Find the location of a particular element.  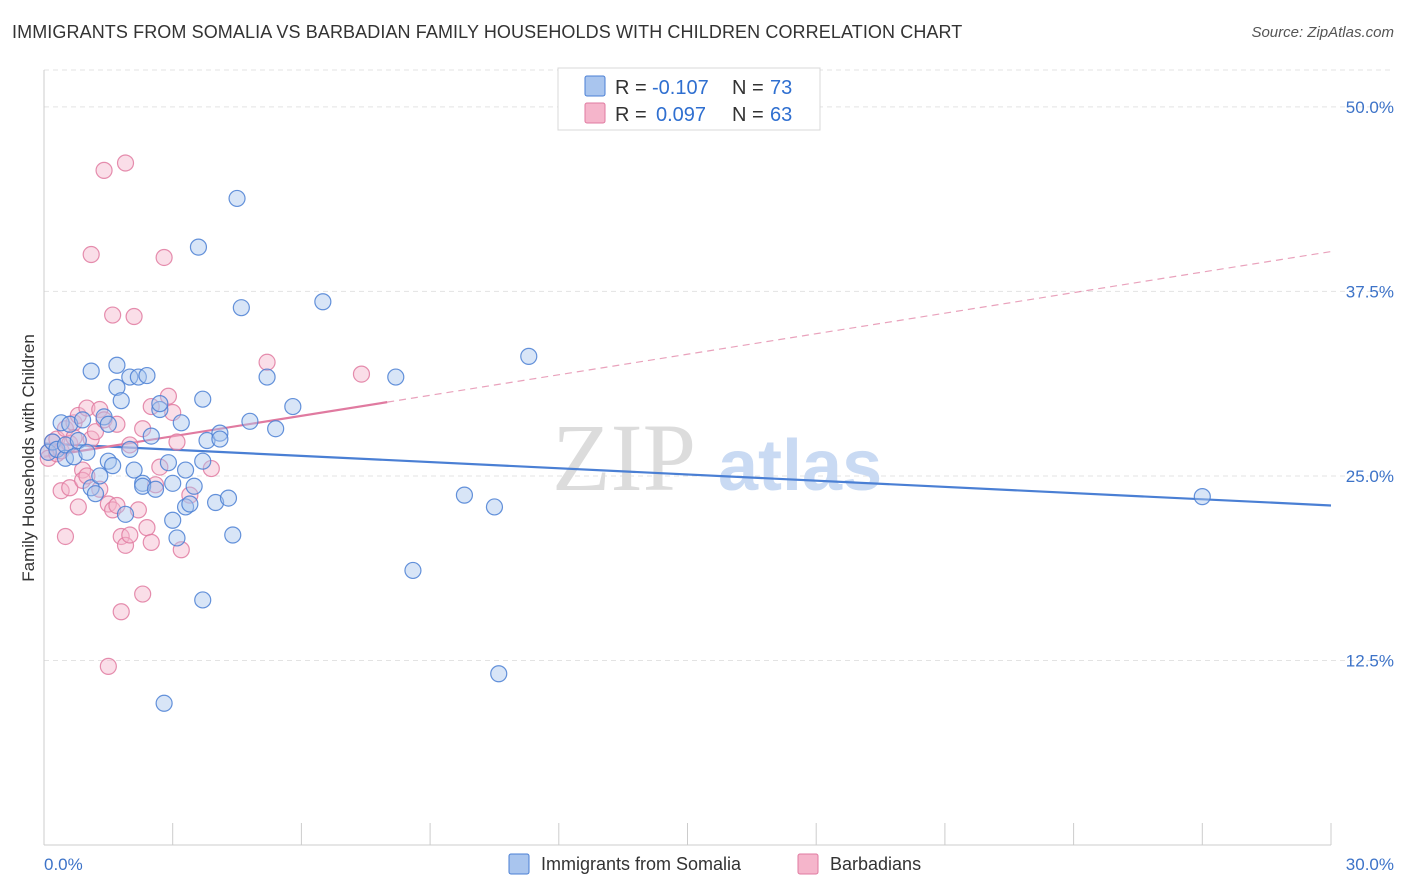

source-credit: Source: ZipAtlas.com is located at coordinates (1322, 32).